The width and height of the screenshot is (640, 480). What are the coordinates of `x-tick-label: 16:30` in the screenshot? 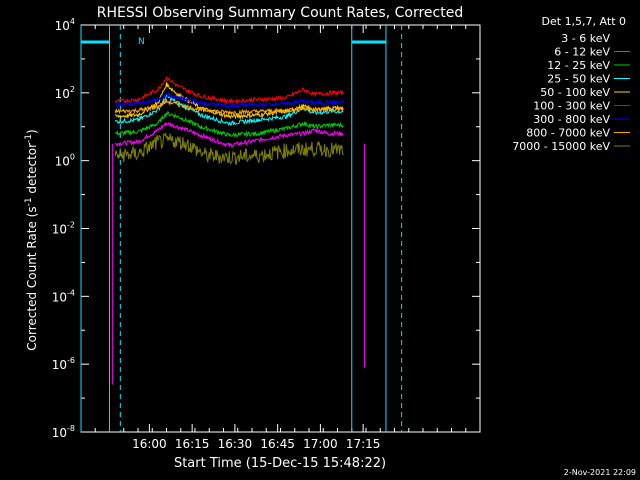 It's located at (235, 444).